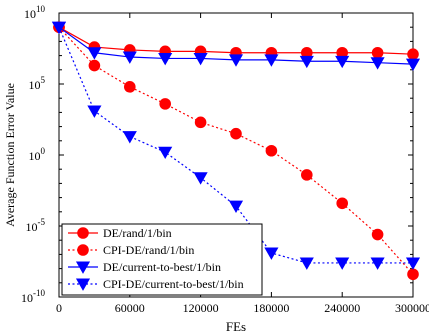  What do you see at coordinates (271, 308) in the screenshot?
I see `x-tick-label: 180000` at bounding box center [271, 308].